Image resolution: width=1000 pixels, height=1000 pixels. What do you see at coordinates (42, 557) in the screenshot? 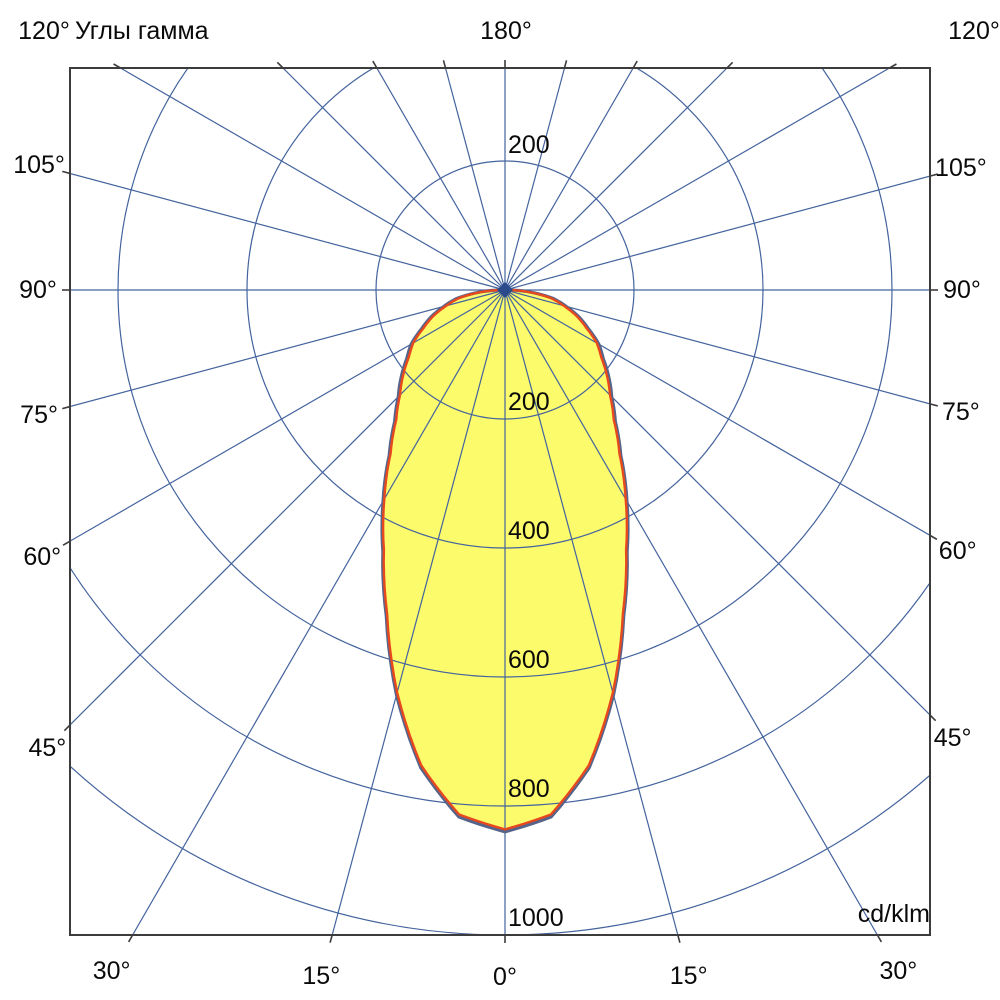
I see `gamma-label-left-60: 60°` at bounding box center [42, 557].